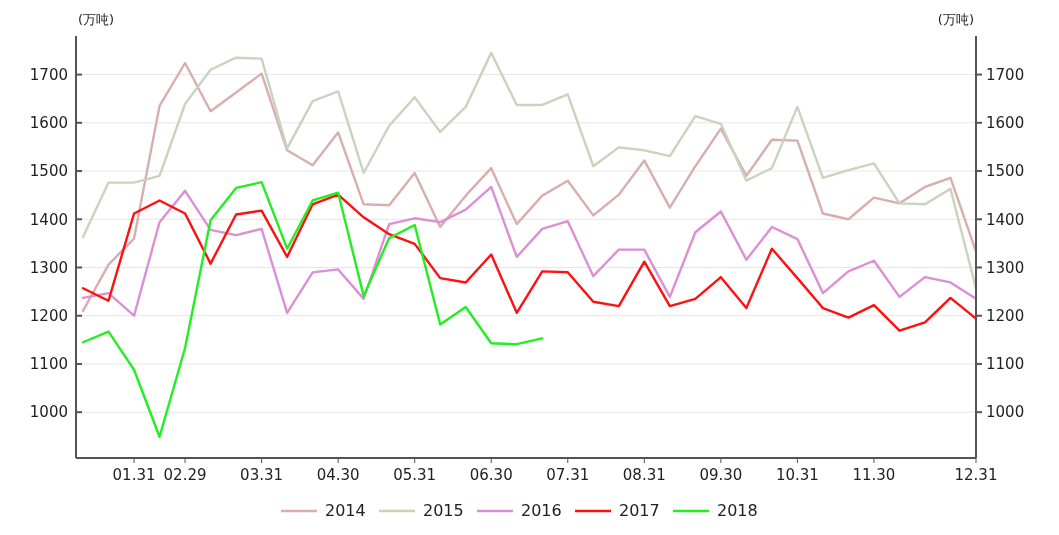  I want to click on legend-label: 2018, so click(737, 510).